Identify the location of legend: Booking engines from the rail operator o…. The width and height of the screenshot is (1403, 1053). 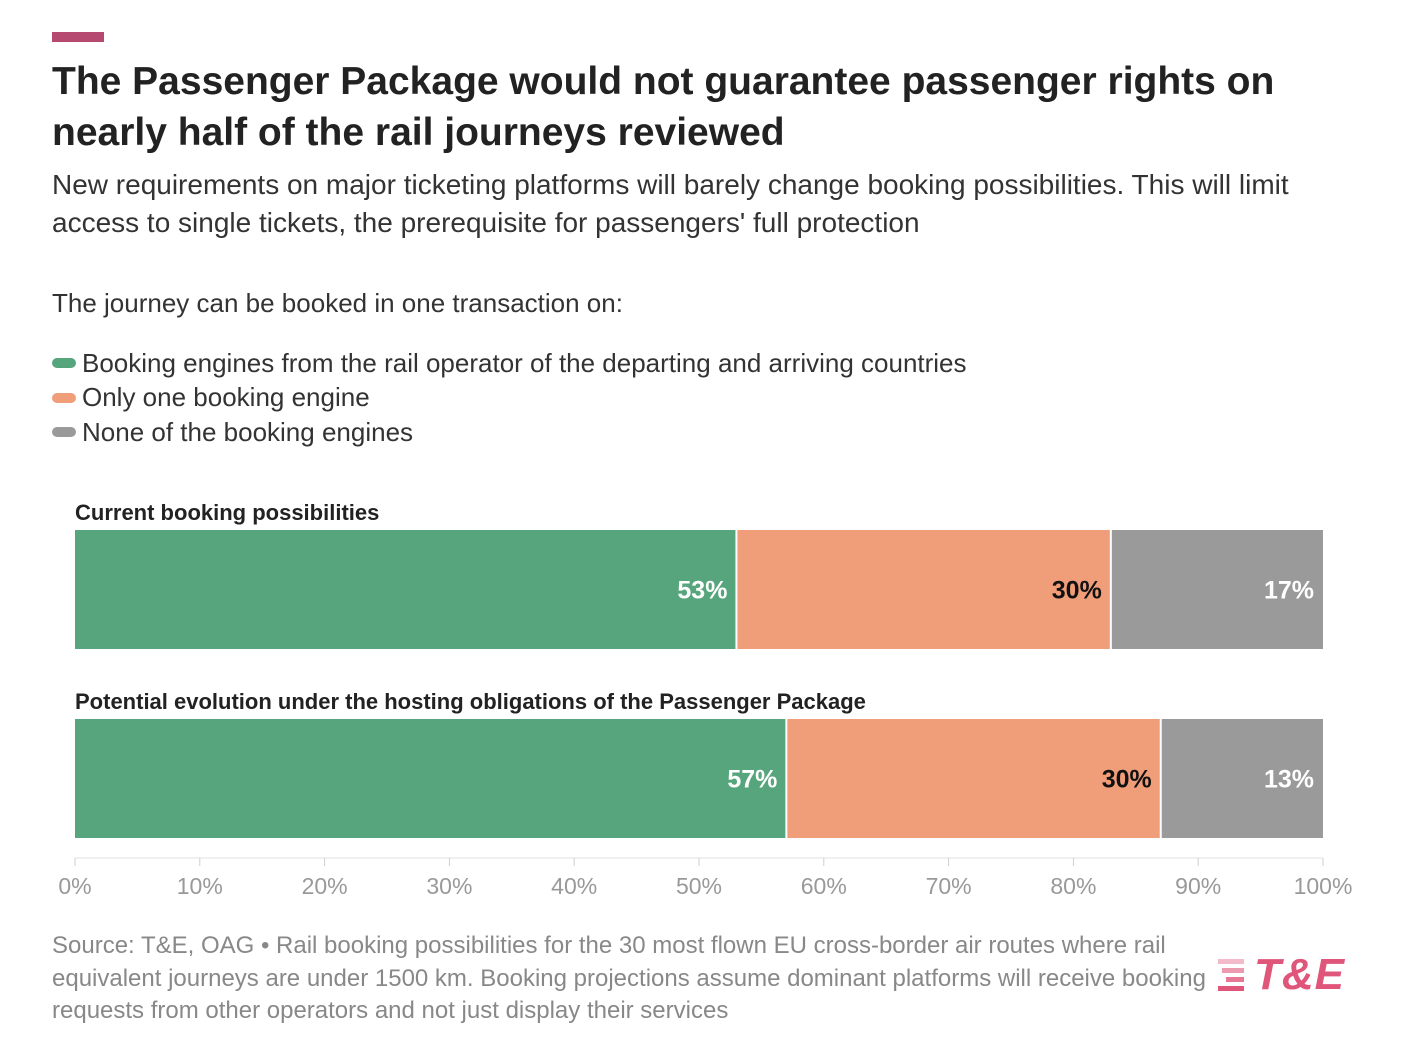
(509, 398).